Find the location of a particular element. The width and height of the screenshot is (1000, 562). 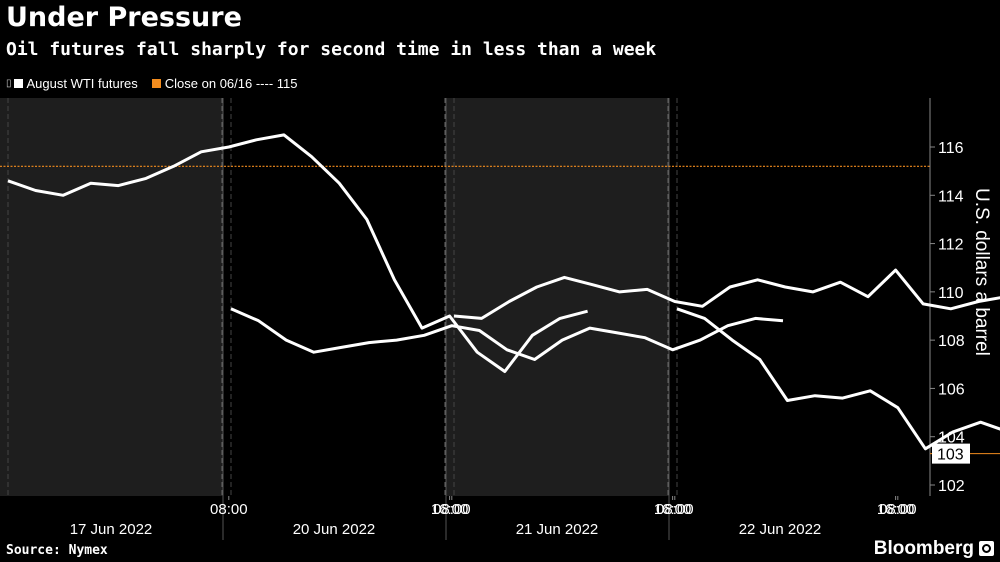

last-value-label: 103 is located at coordinates (950, 455).